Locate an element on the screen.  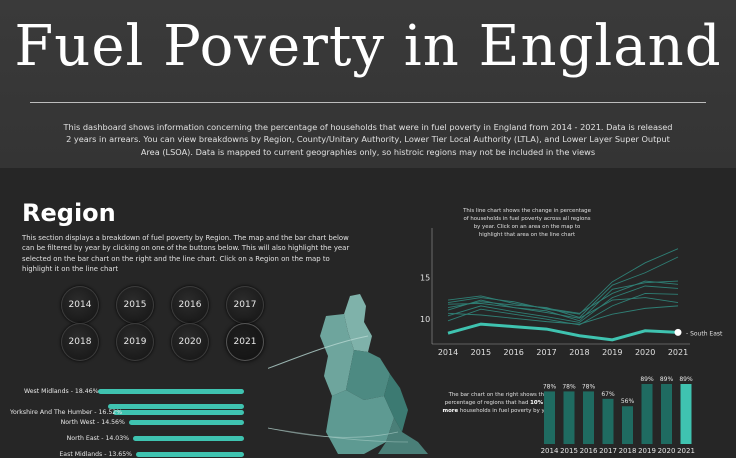
bar-category-label: 2020 is located at coordinates (667, 450).